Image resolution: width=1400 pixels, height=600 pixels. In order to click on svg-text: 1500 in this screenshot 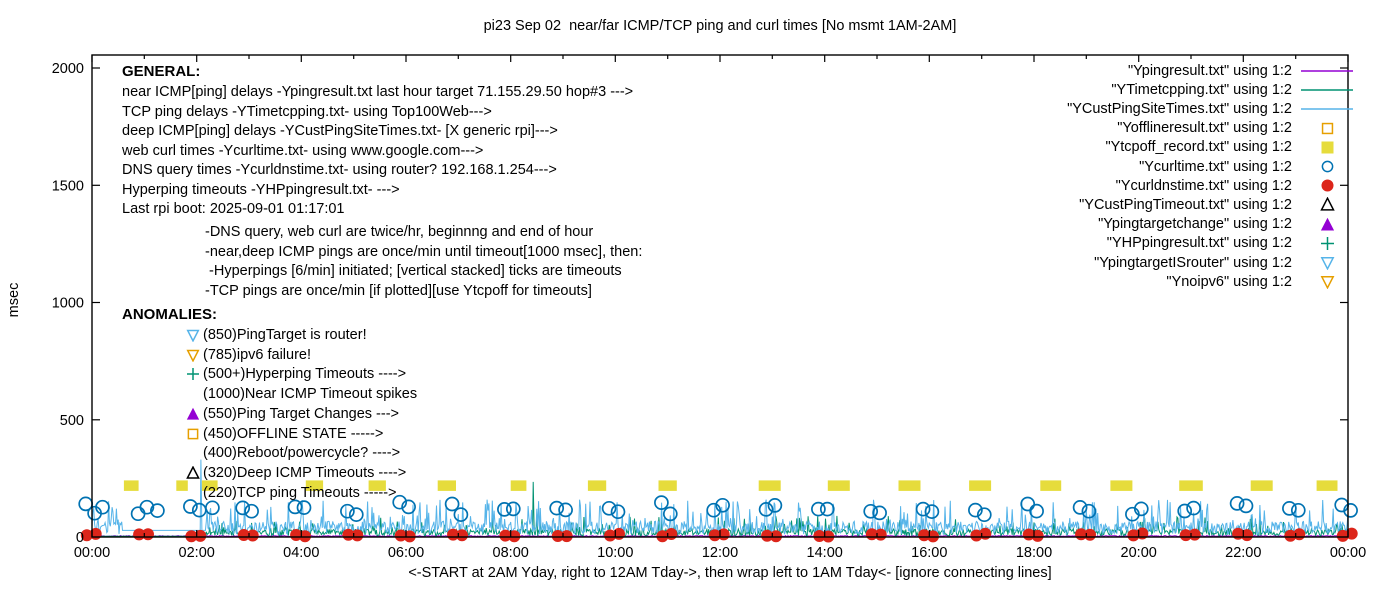, I will do `click(68, 186)`.